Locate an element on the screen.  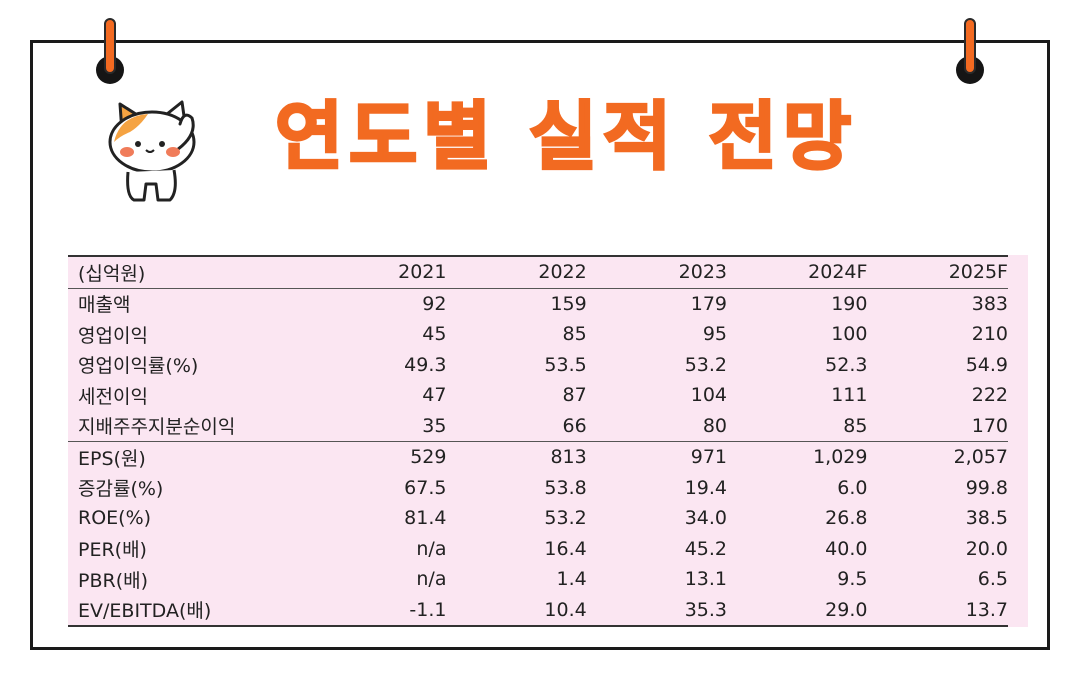
header-year: 2023 is located at coordinates (702, 272).